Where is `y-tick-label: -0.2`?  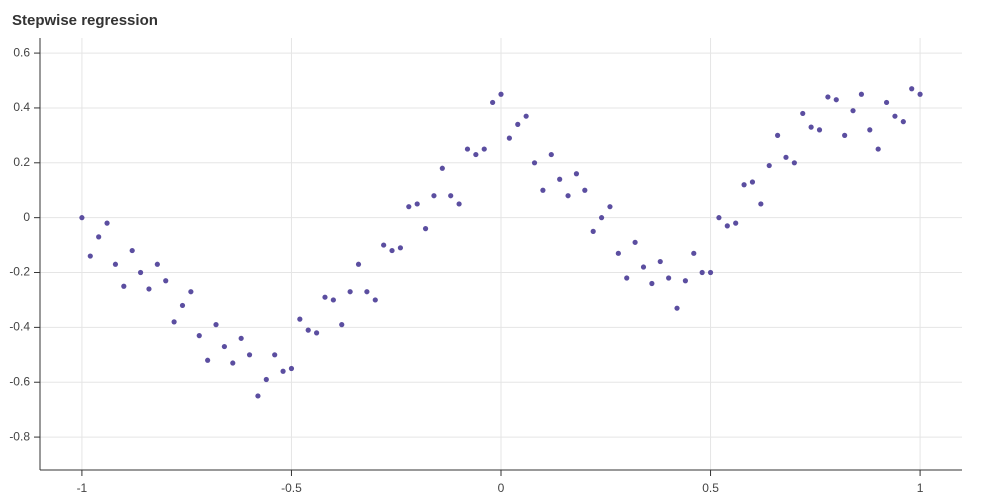 y-tick-label: -0.2 is located at coordinates (19, 272).